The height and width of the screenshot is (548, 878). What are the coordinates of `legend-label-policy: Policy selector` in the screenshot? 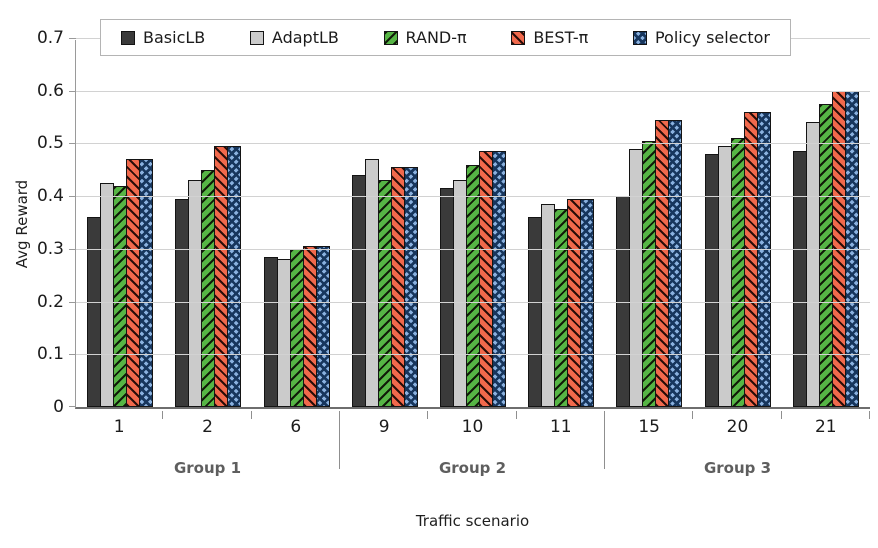 It's located at (712, 37).